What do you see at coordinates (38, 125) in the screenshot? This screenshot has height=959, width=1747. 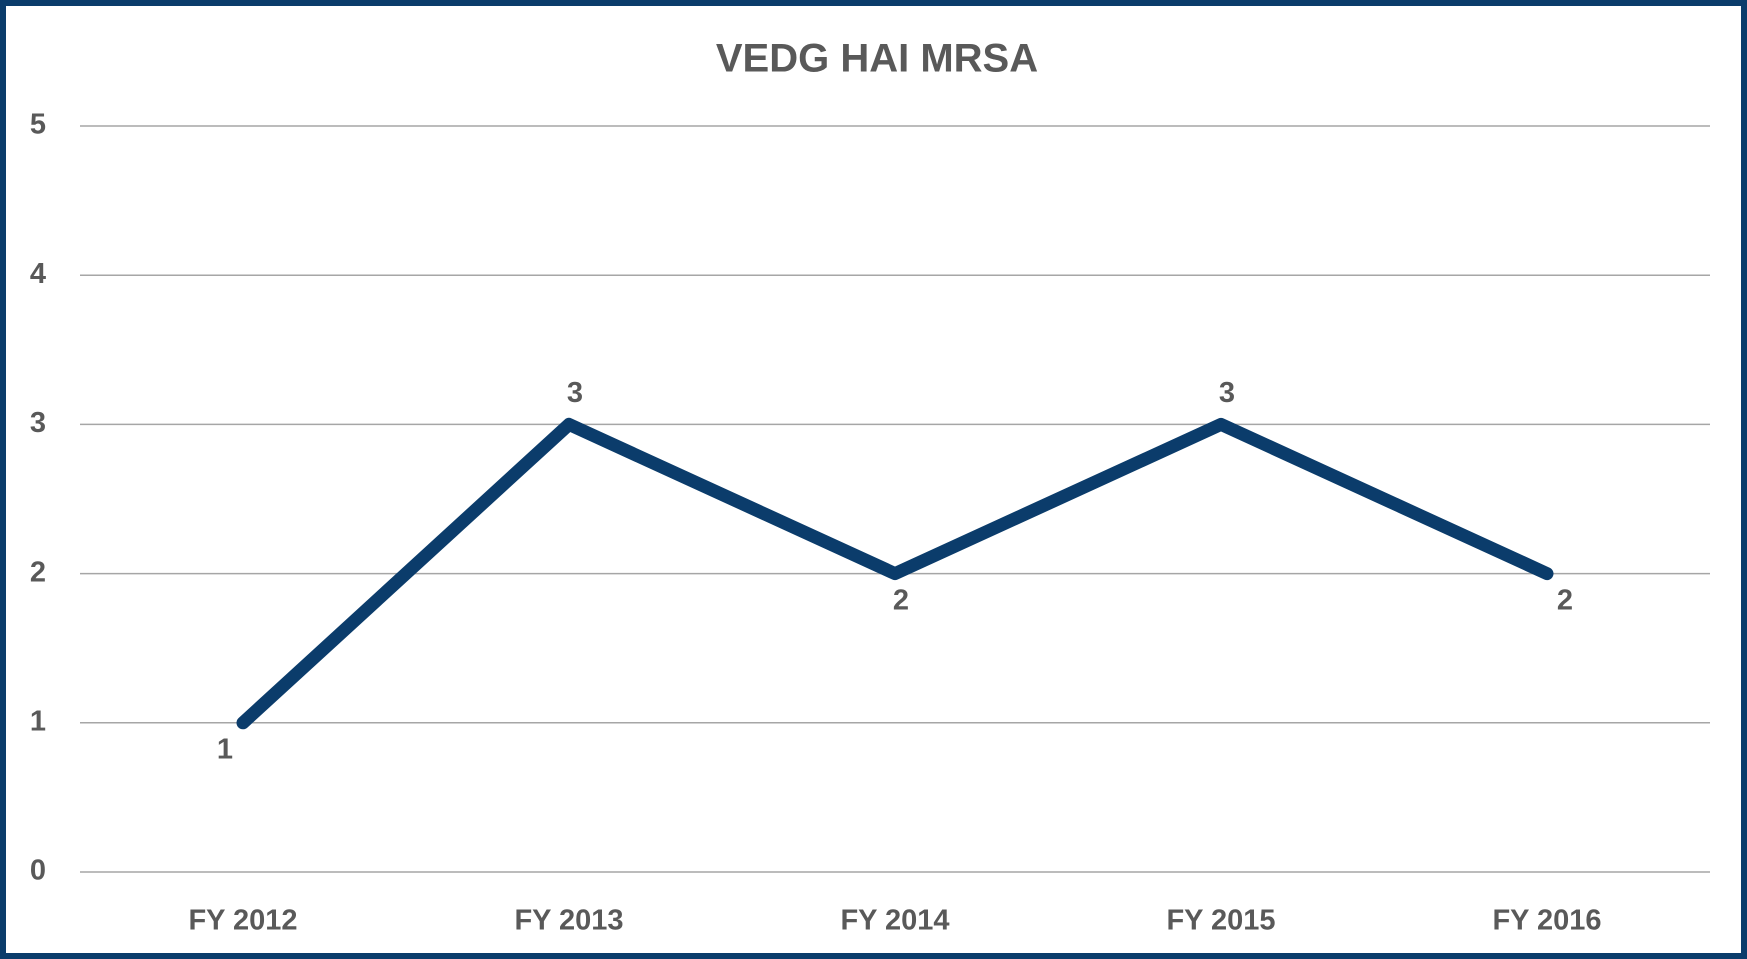 I see `y-tick-label: 5` at bounding box center [38, 125].